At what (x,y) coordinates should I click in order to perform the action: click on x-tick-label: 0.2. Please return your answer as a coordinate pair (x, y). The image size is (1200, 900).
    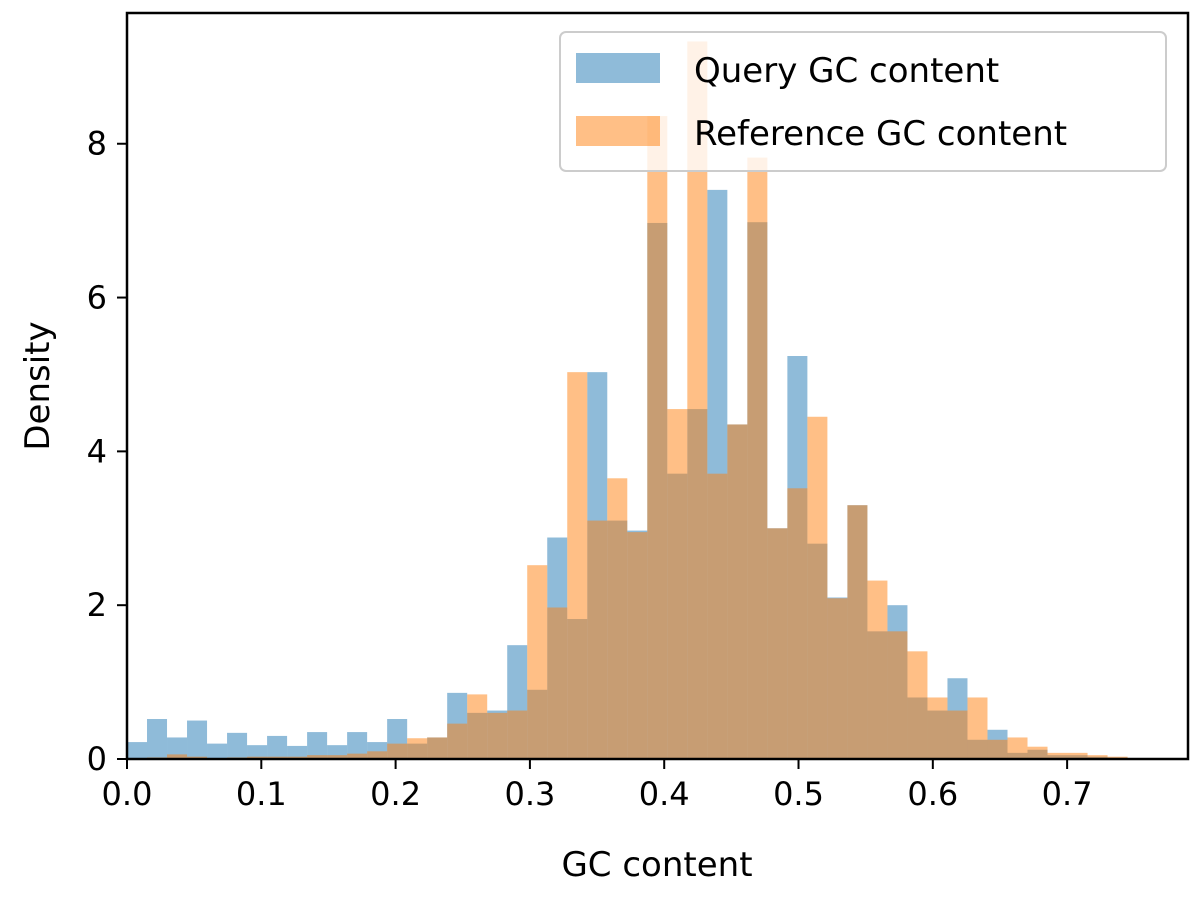
    Looking at the image, I should click on (395, 794).